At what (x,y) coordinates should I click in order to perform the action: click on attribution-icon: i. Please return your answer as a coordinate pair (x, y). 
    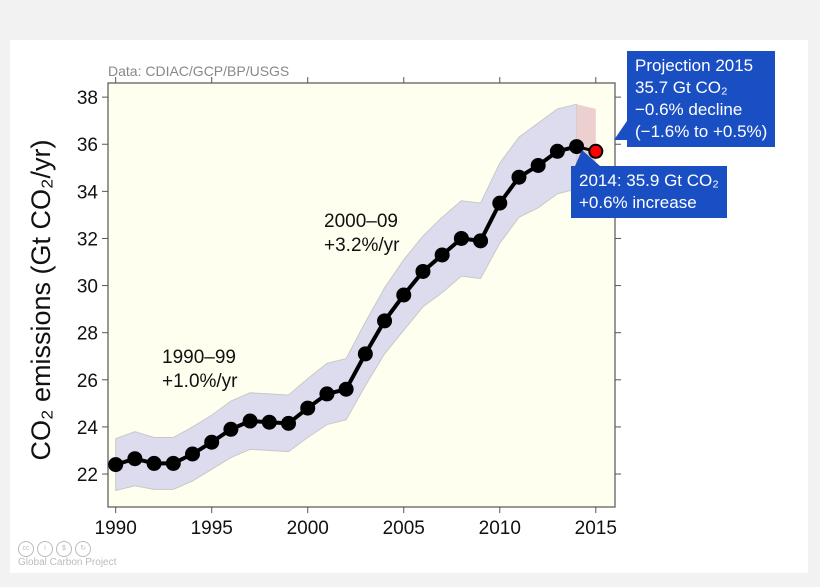
    Looking at the image, I should click on (45, 549).